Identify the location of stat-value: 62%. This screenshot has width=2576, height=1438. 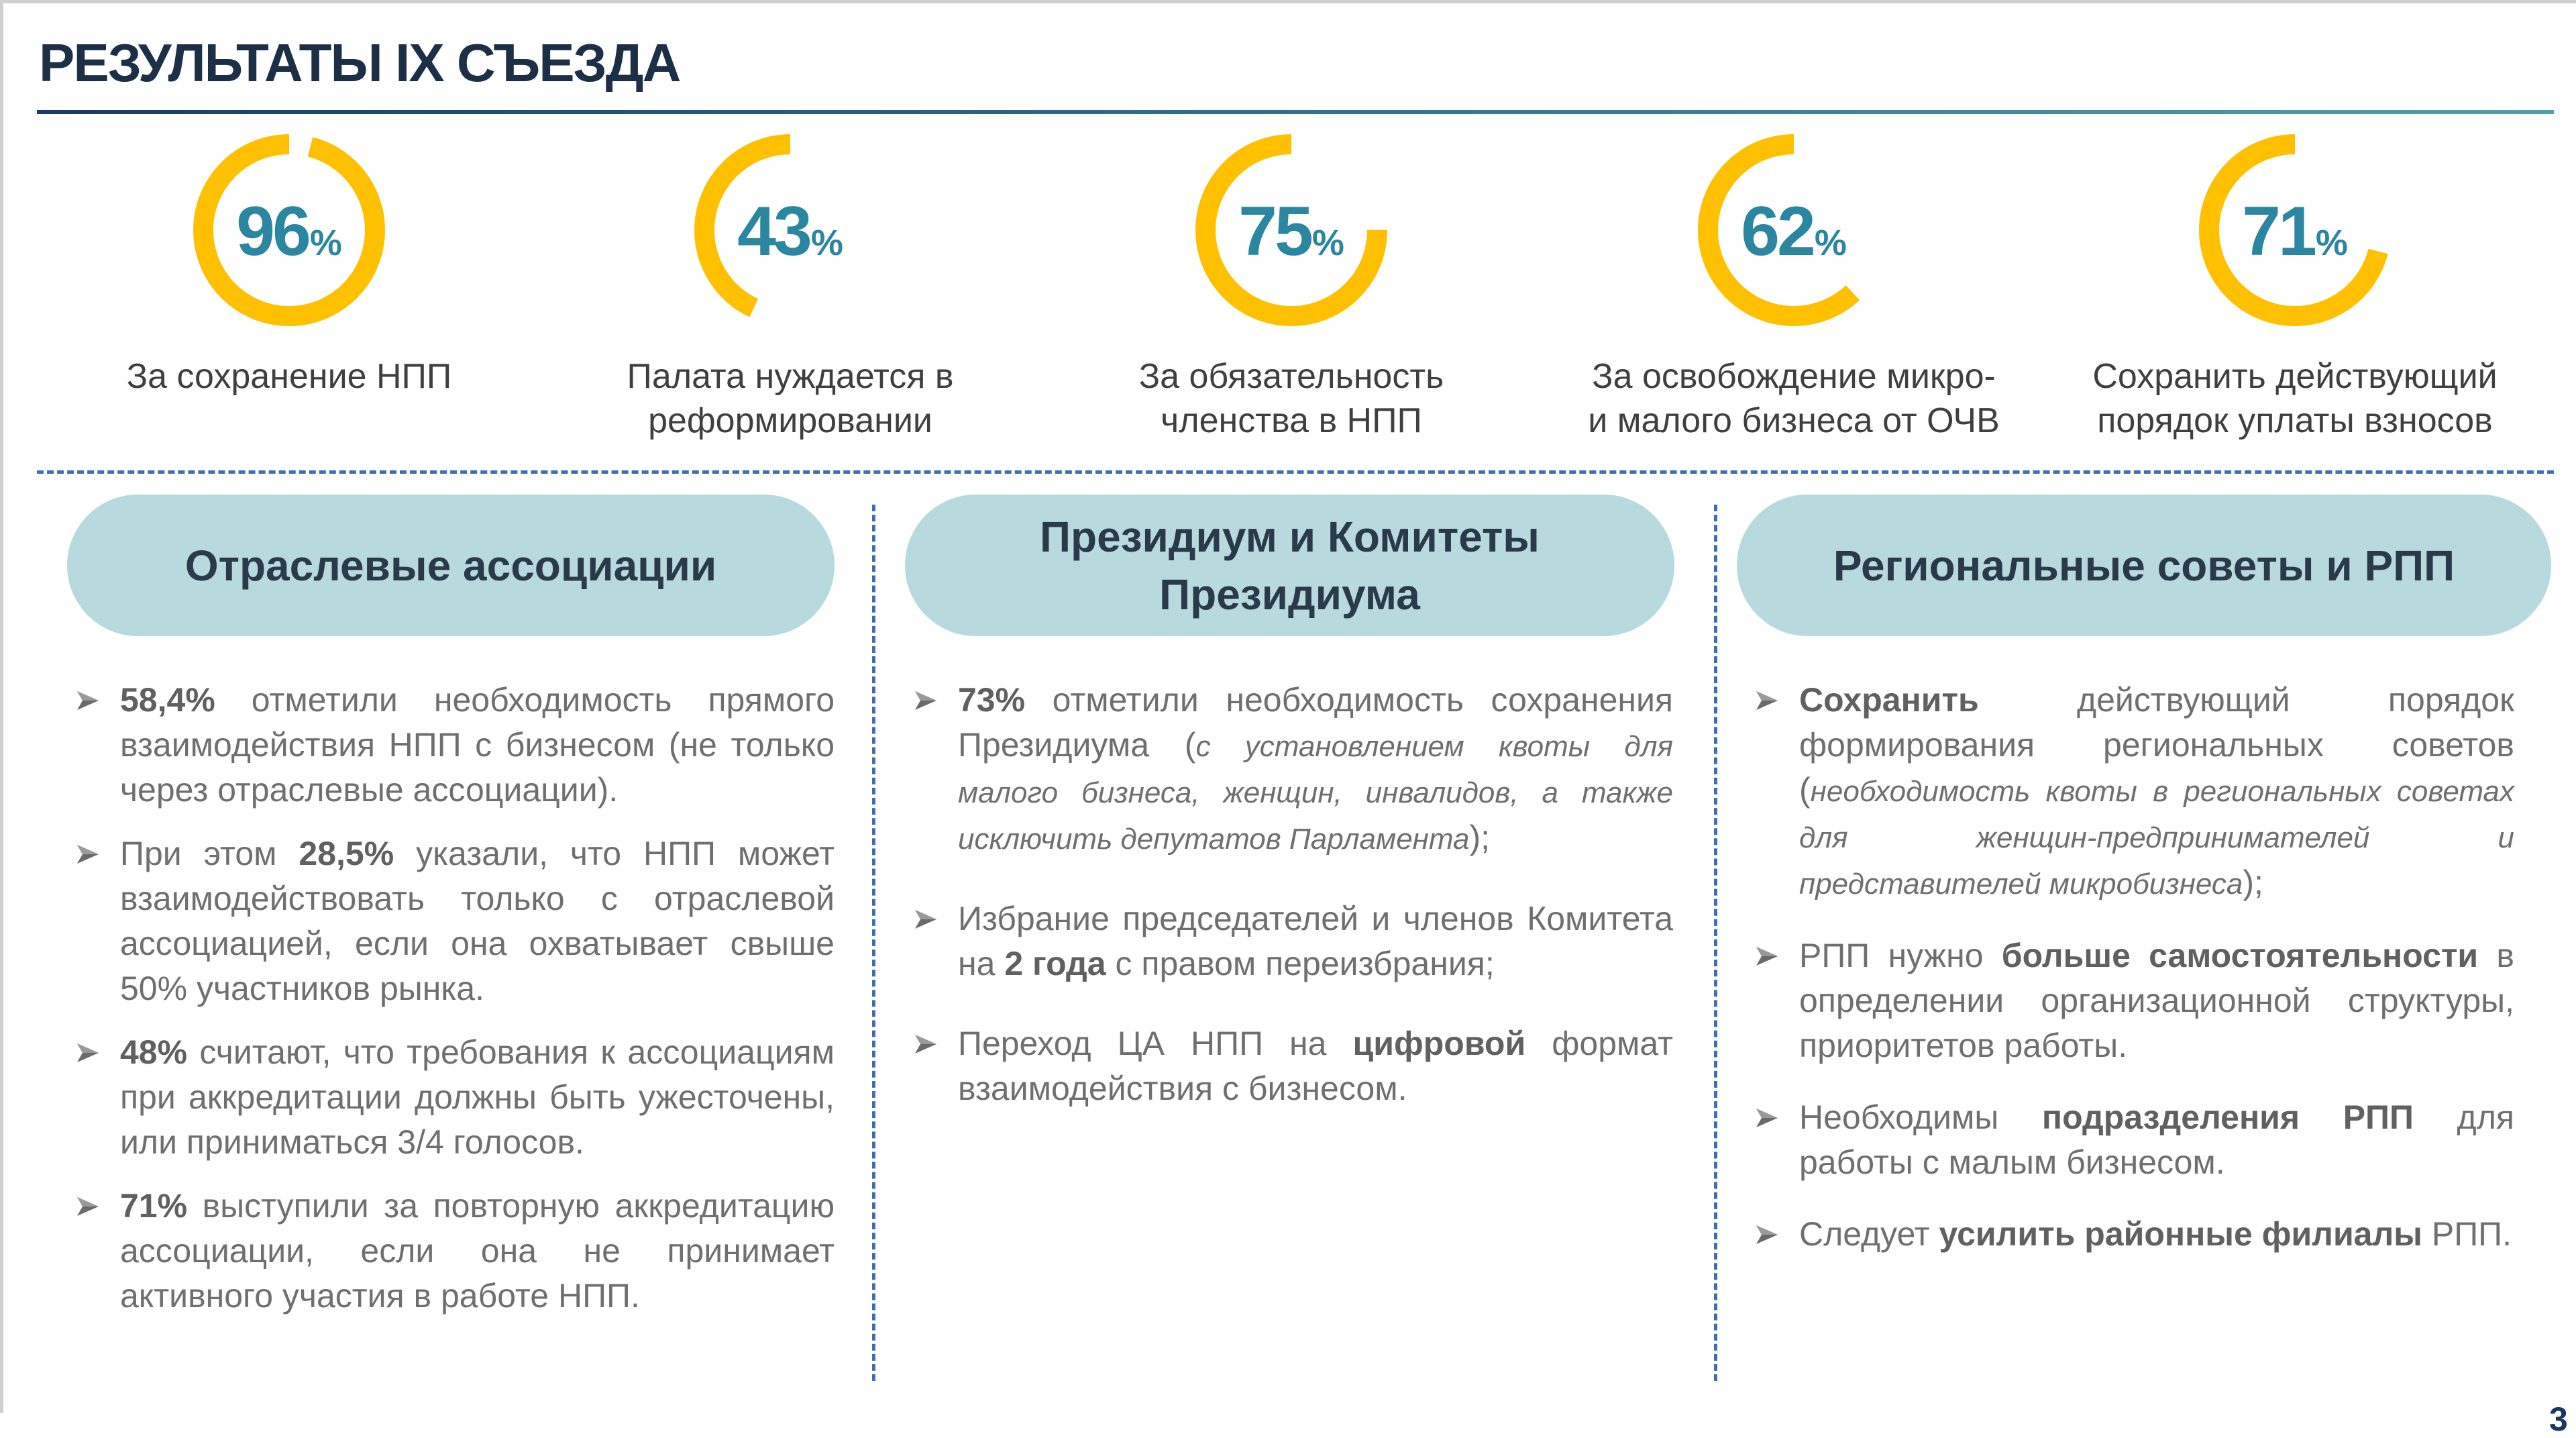
(1794, 232).